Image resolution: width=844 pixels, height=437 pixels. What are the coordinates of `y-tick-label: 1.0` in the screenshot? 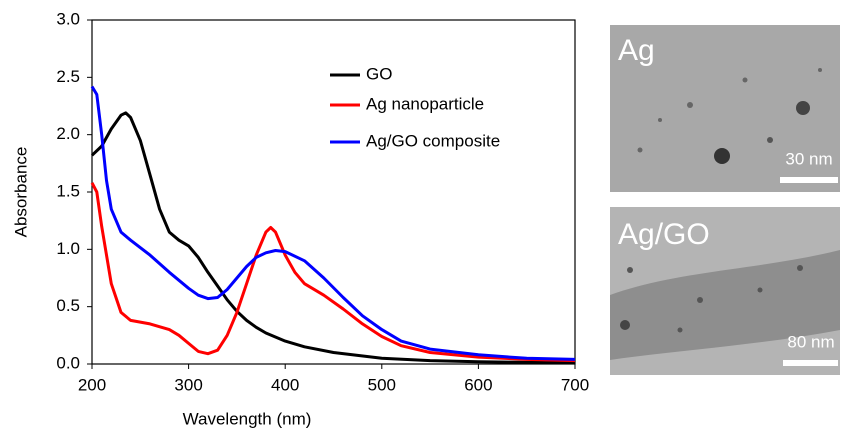 It's located at (68, 248).